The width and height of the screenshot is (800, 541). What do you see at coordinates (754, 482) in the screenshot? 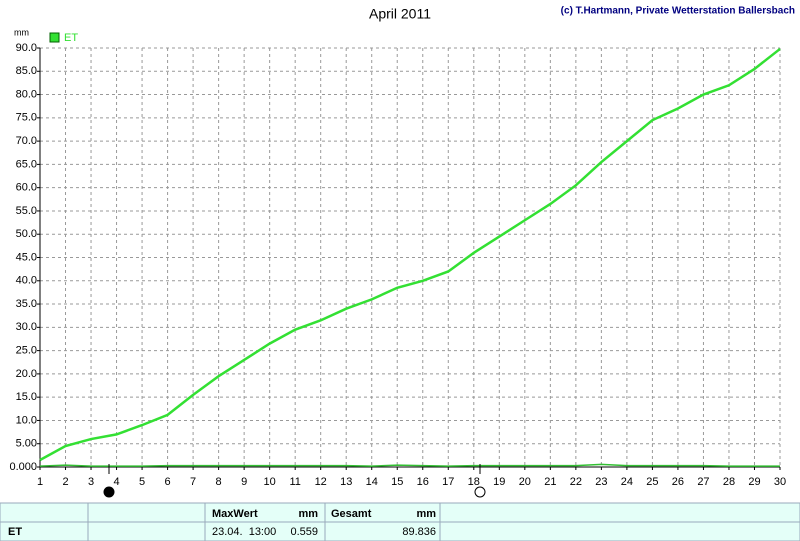
I see `x-tick-label: 29` at bounding box center [754, 482].